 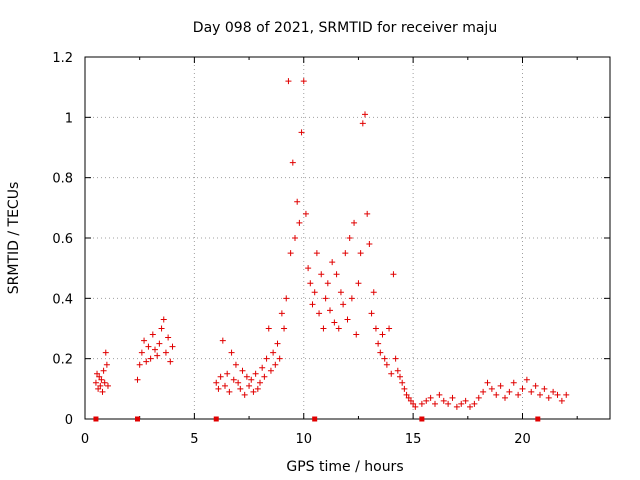 What do you see at coordinates (344, 467) in the screenshot?
I see `x-axis-label: GPS time / hours` at bounding box center [344, 467].